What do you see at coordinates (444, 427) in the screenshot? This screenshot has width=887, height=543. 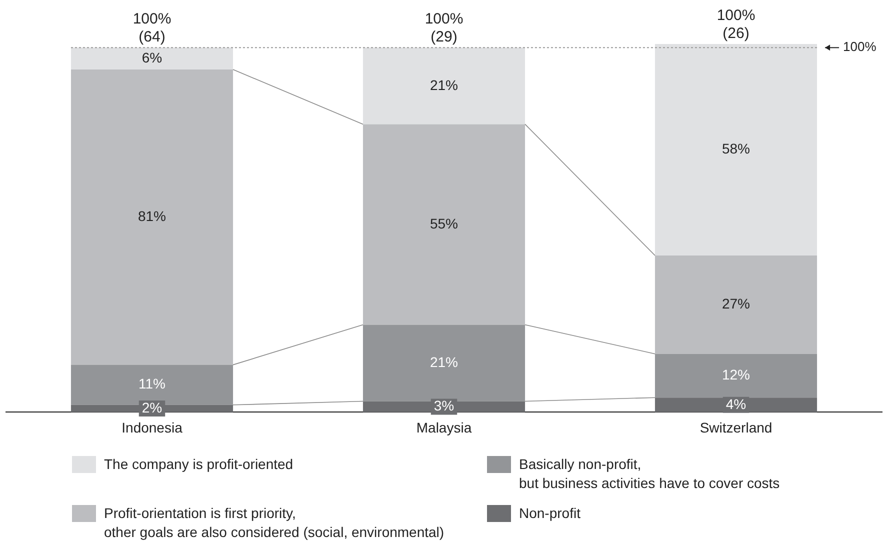 I see `x-tick-label: Malaysia` at bounding box center [444, 427].